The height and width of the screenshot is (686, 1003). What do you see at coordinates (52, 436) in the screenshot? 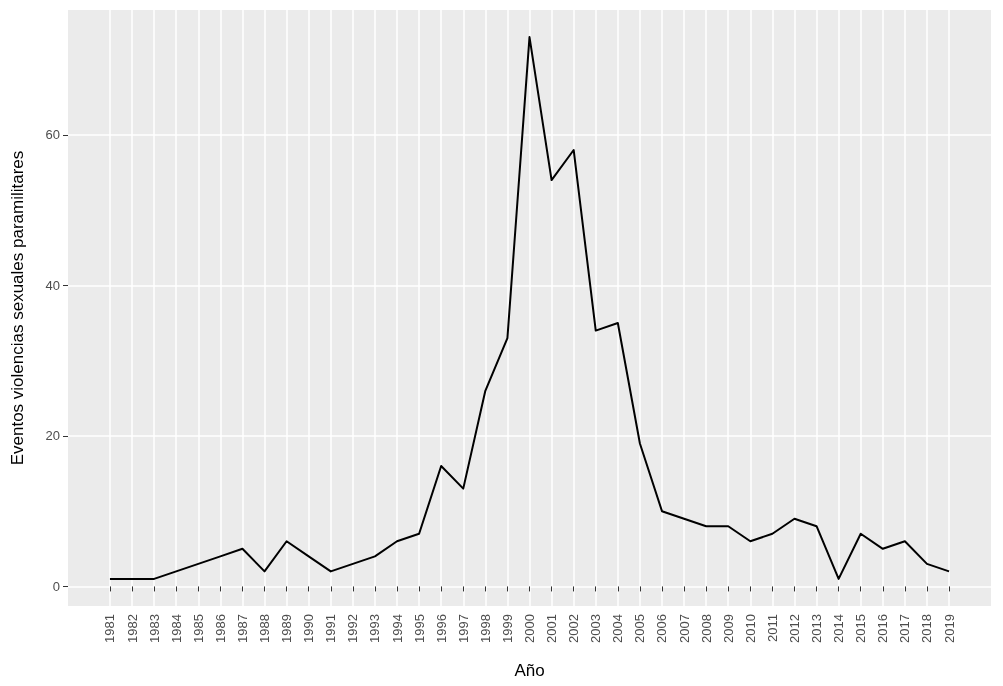
I see `y-tick-label: 20` at bounding box center [52, 436].